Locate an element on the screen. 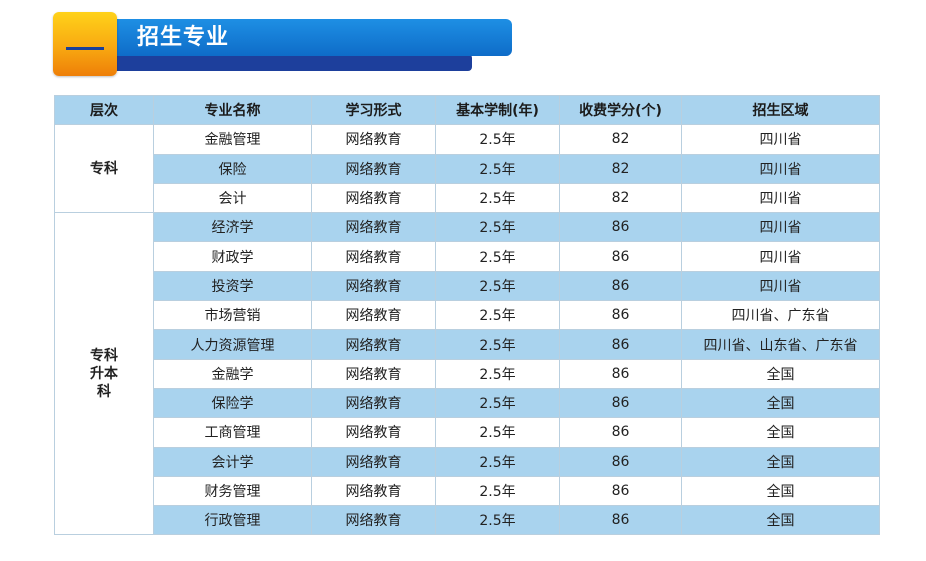 The height and width of the screenshot is (561, 926). header-major-name: 专业名称 is located at coordinates (232, 110).